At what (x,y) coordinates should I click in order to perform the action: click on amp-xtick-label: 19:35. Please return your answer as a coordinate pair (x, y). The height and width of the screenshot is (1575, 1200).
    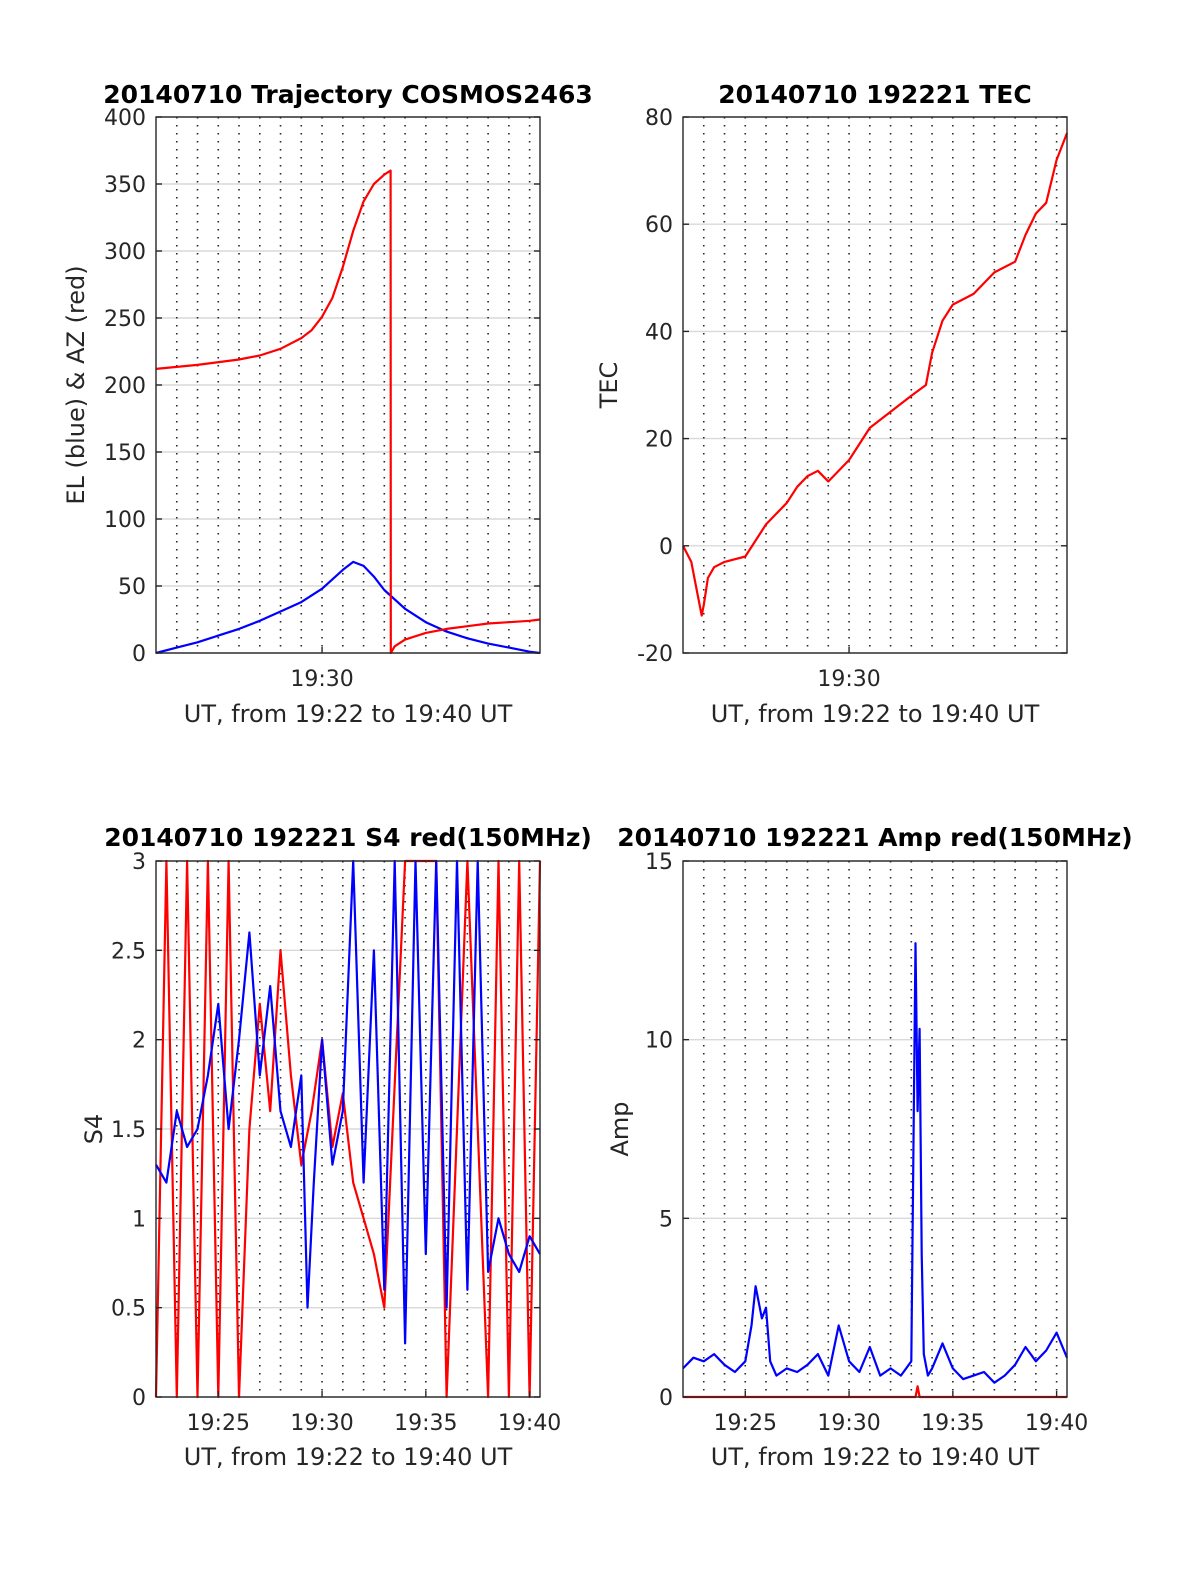
    Looking at the image, I should click on (952, 1423).